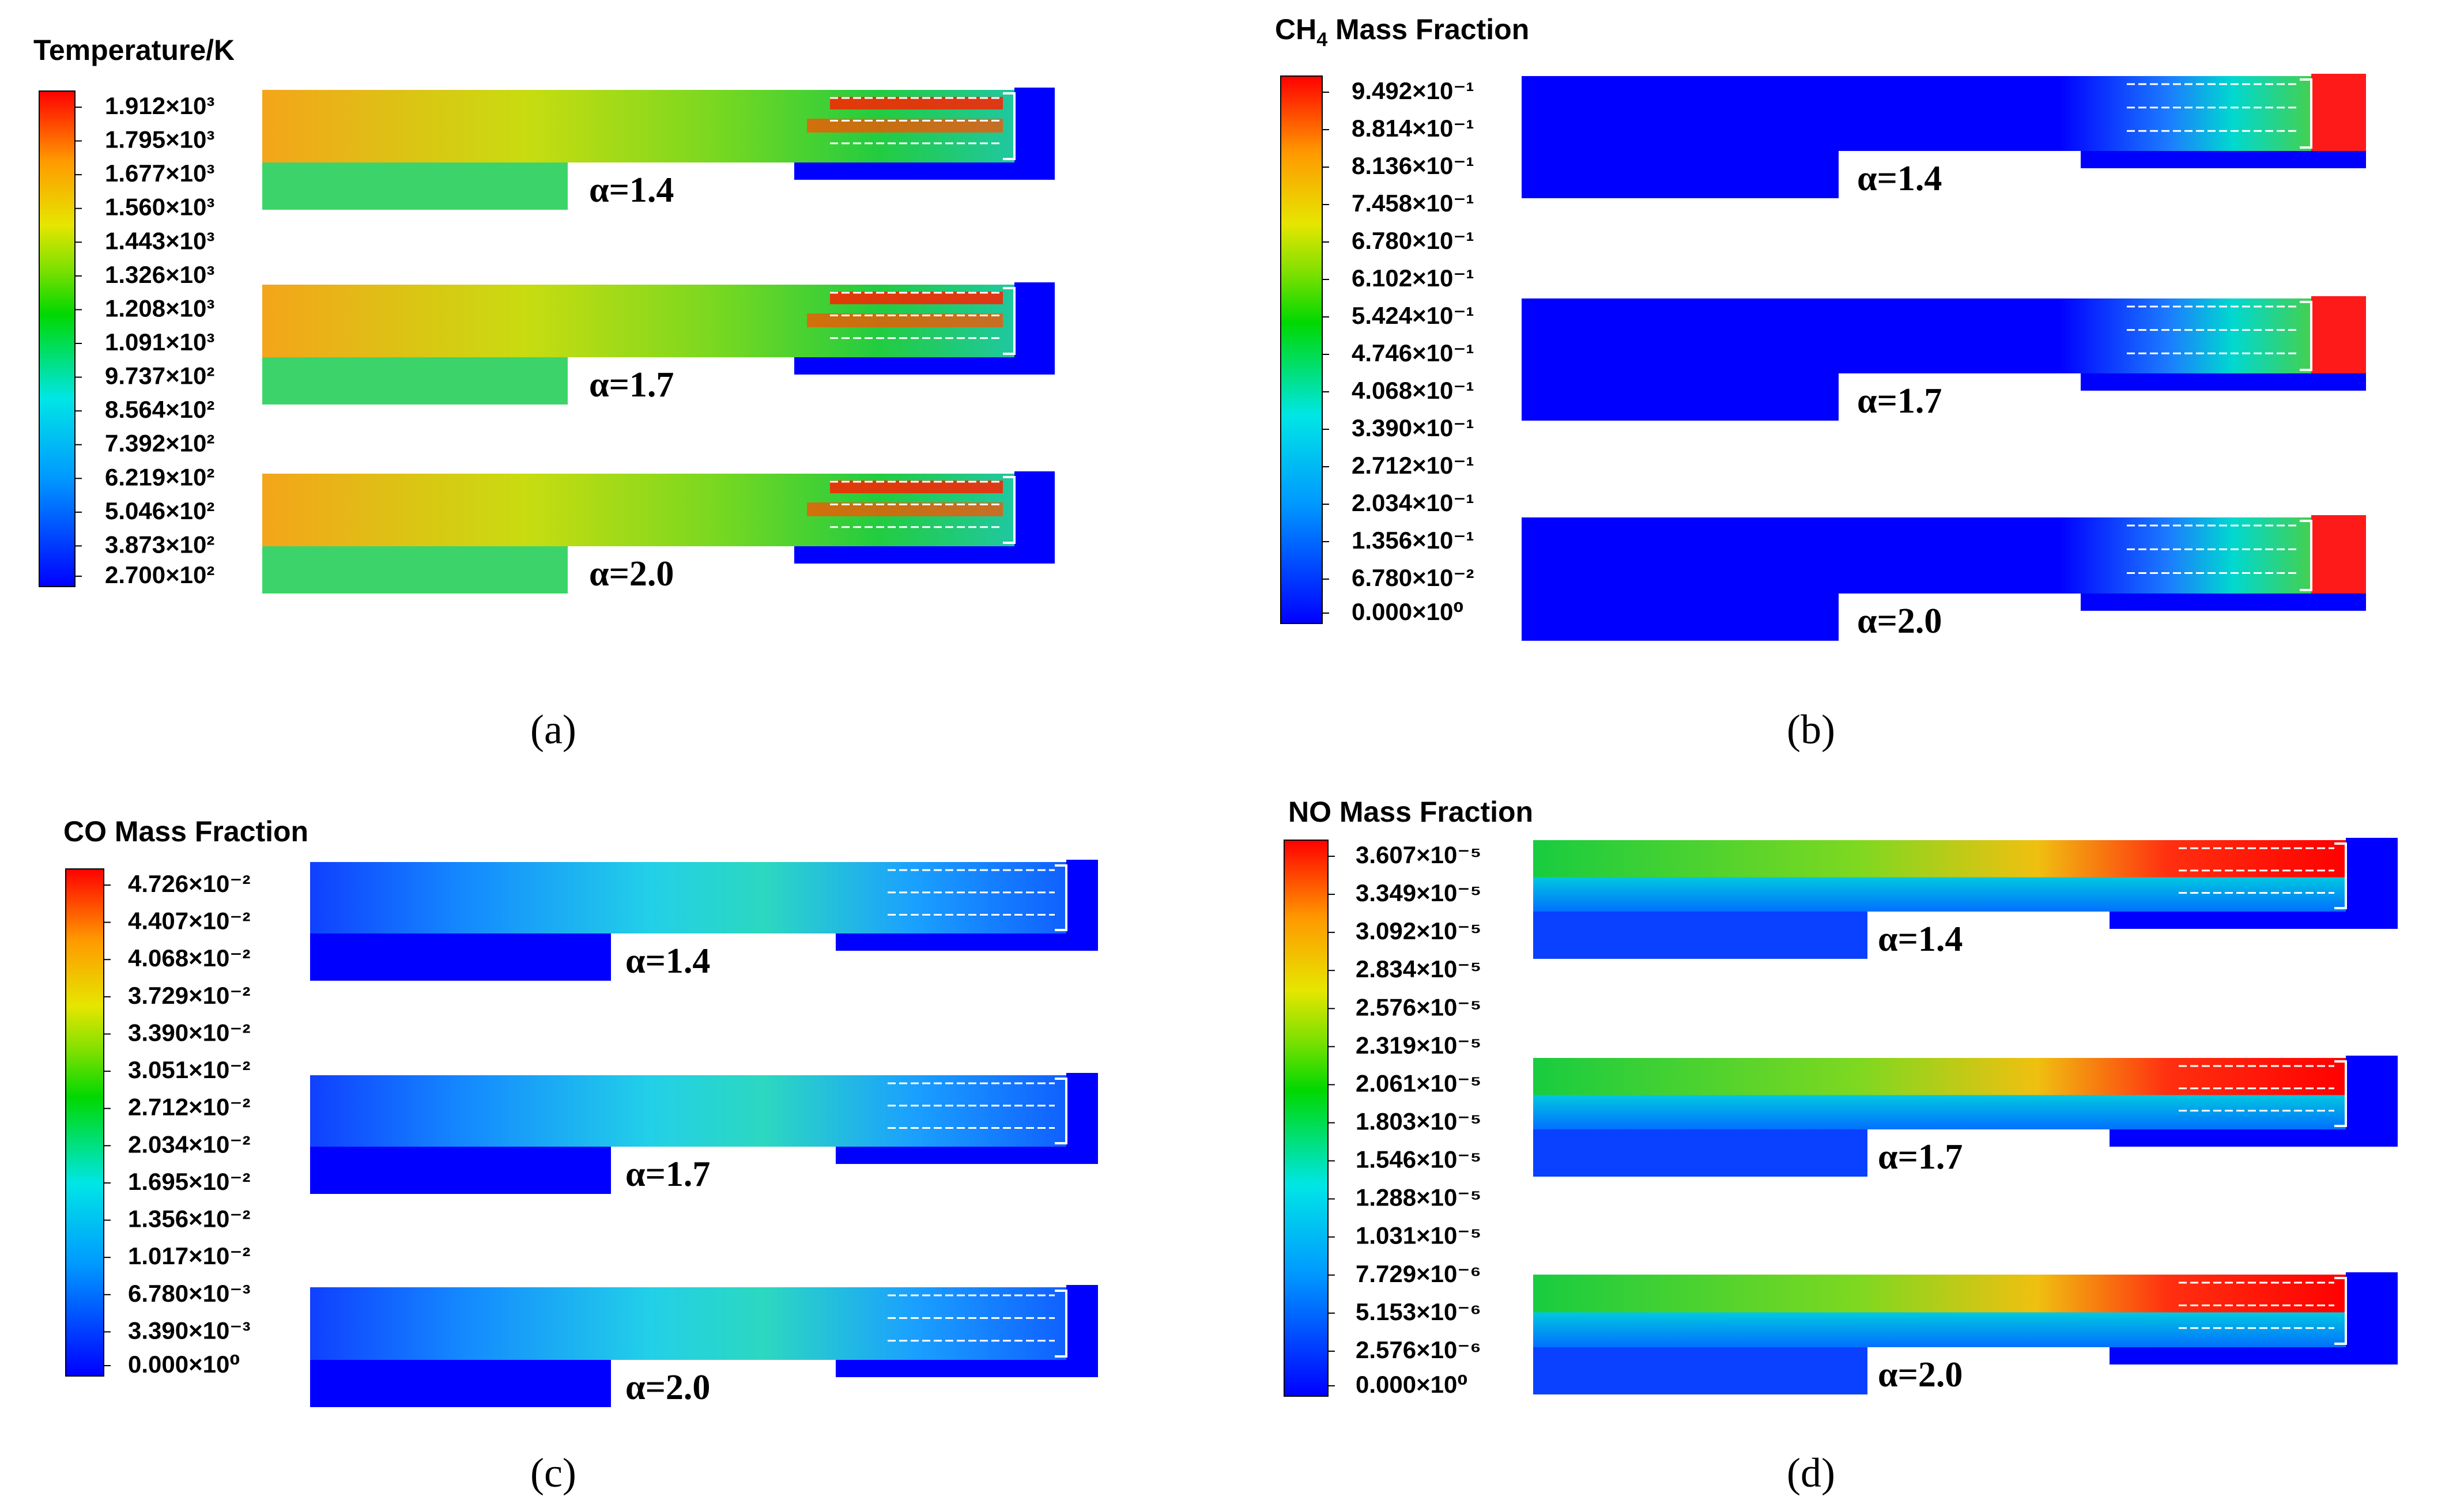  I want to click on colorbar-tick-label: 6.219×10², so click(159, 476).